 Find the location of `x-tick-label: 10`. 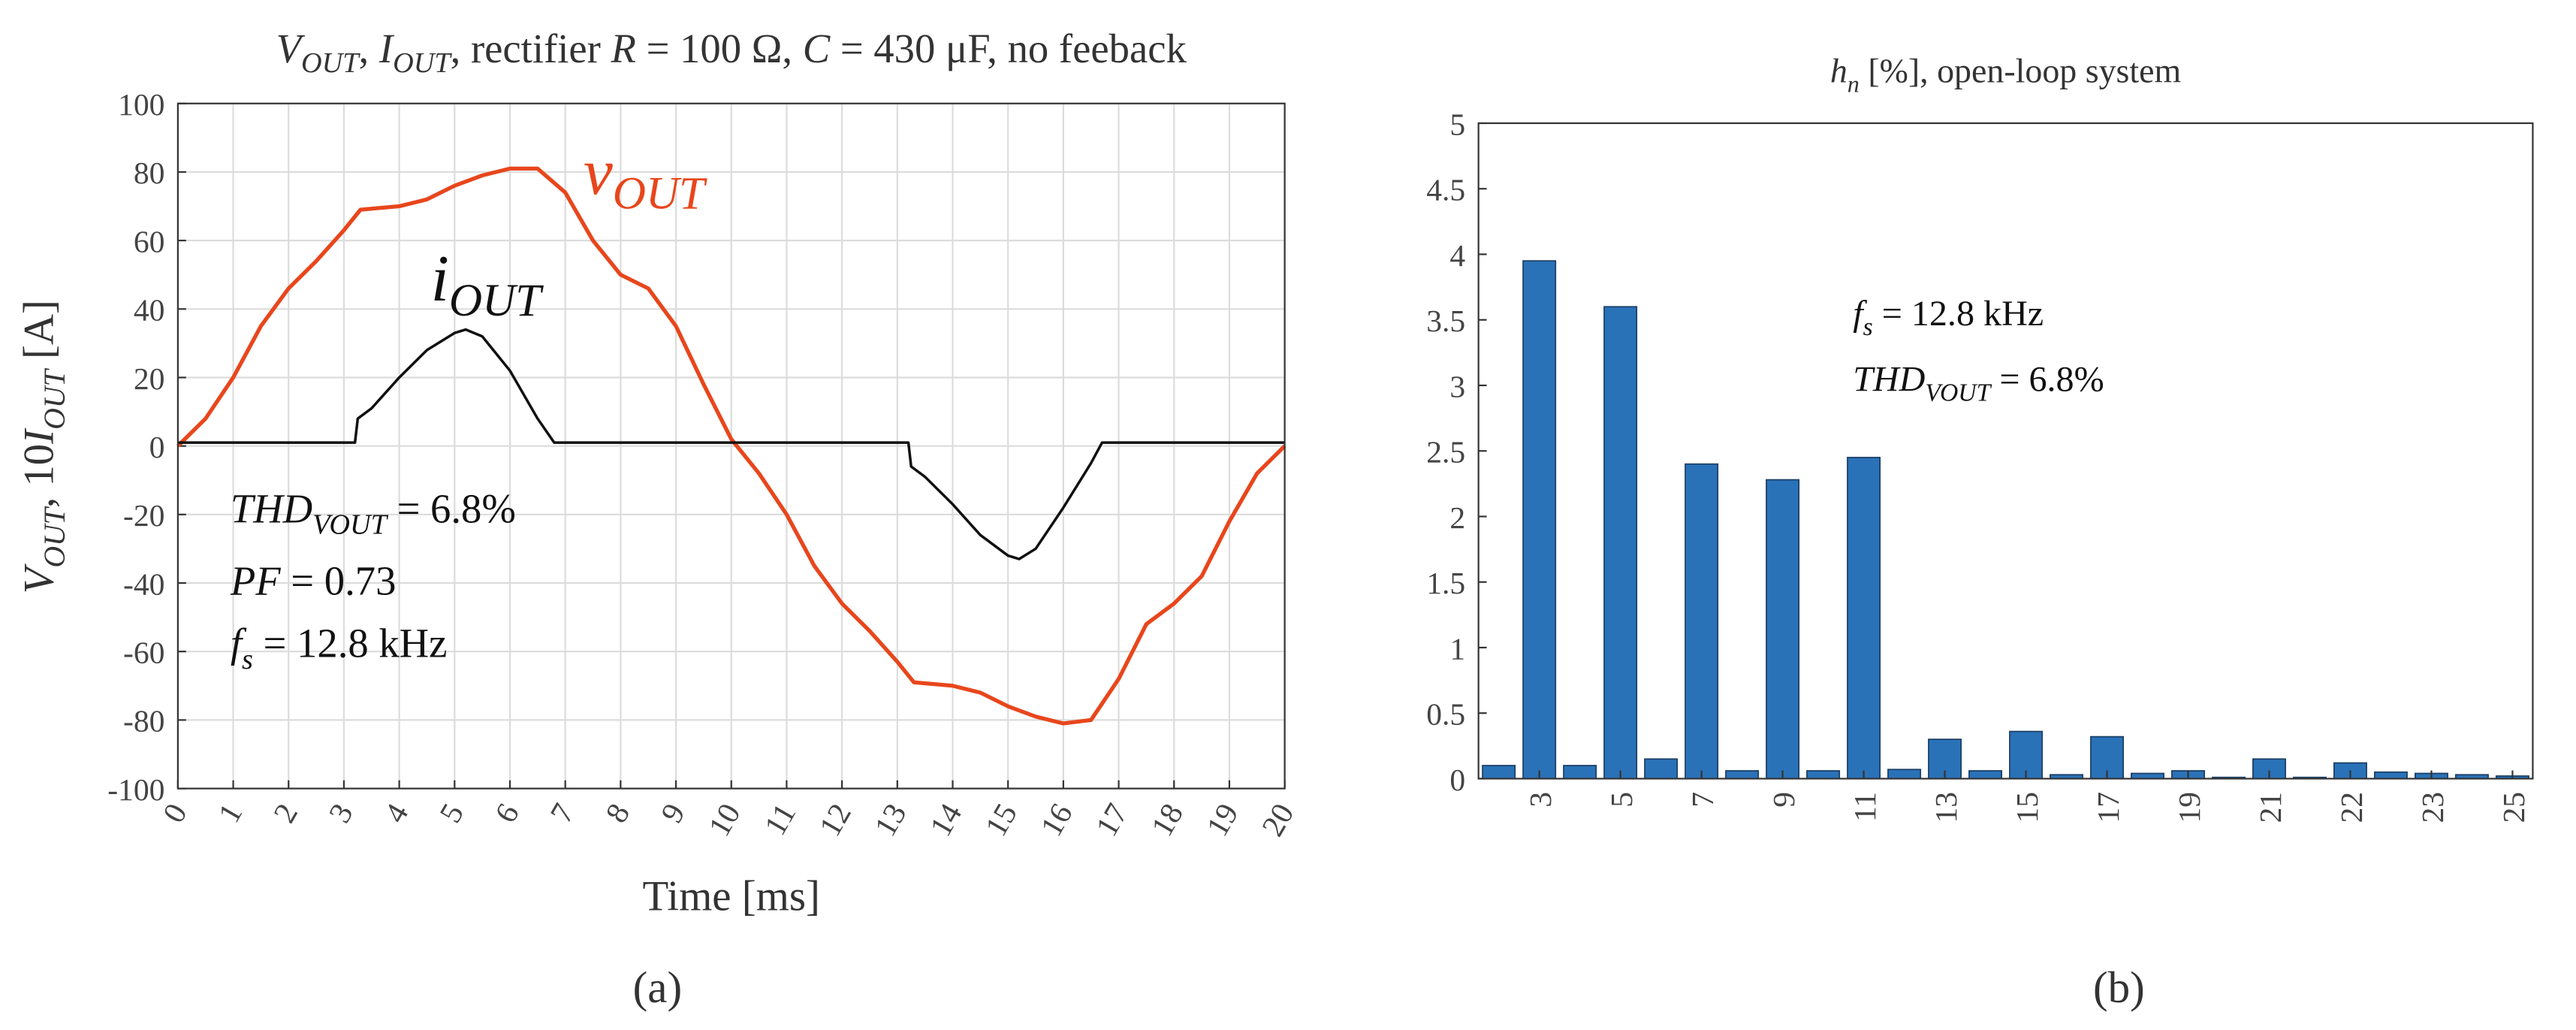

x-tick-label: 10 is located at coordinates (724, 820).